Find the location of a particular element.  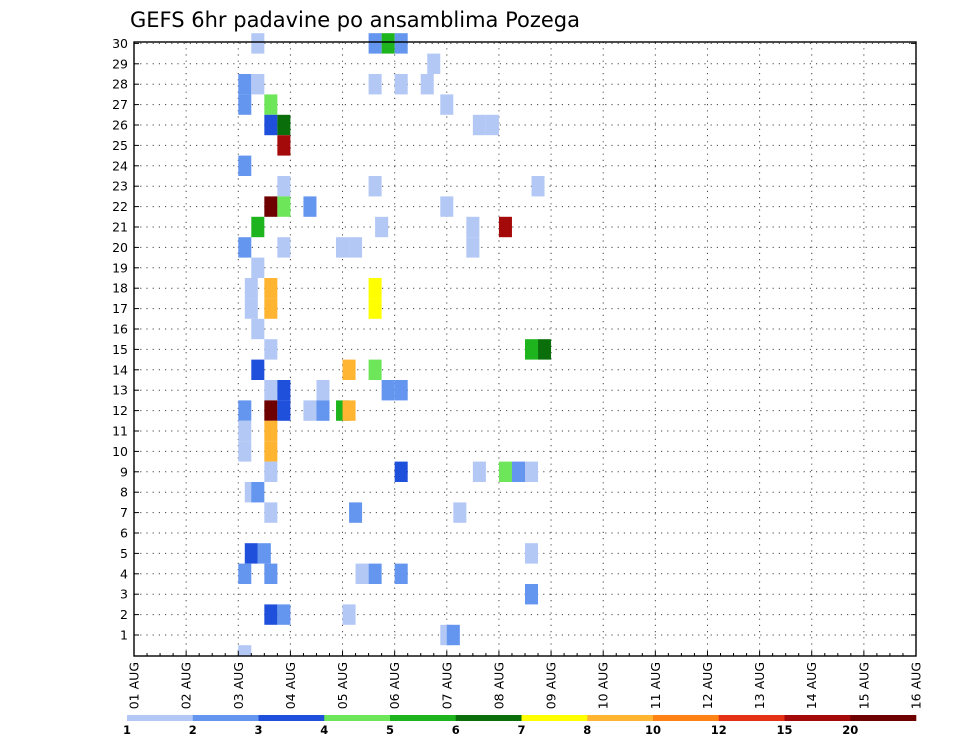

y-tick-label: 18 is located at coordinates (120, 288).